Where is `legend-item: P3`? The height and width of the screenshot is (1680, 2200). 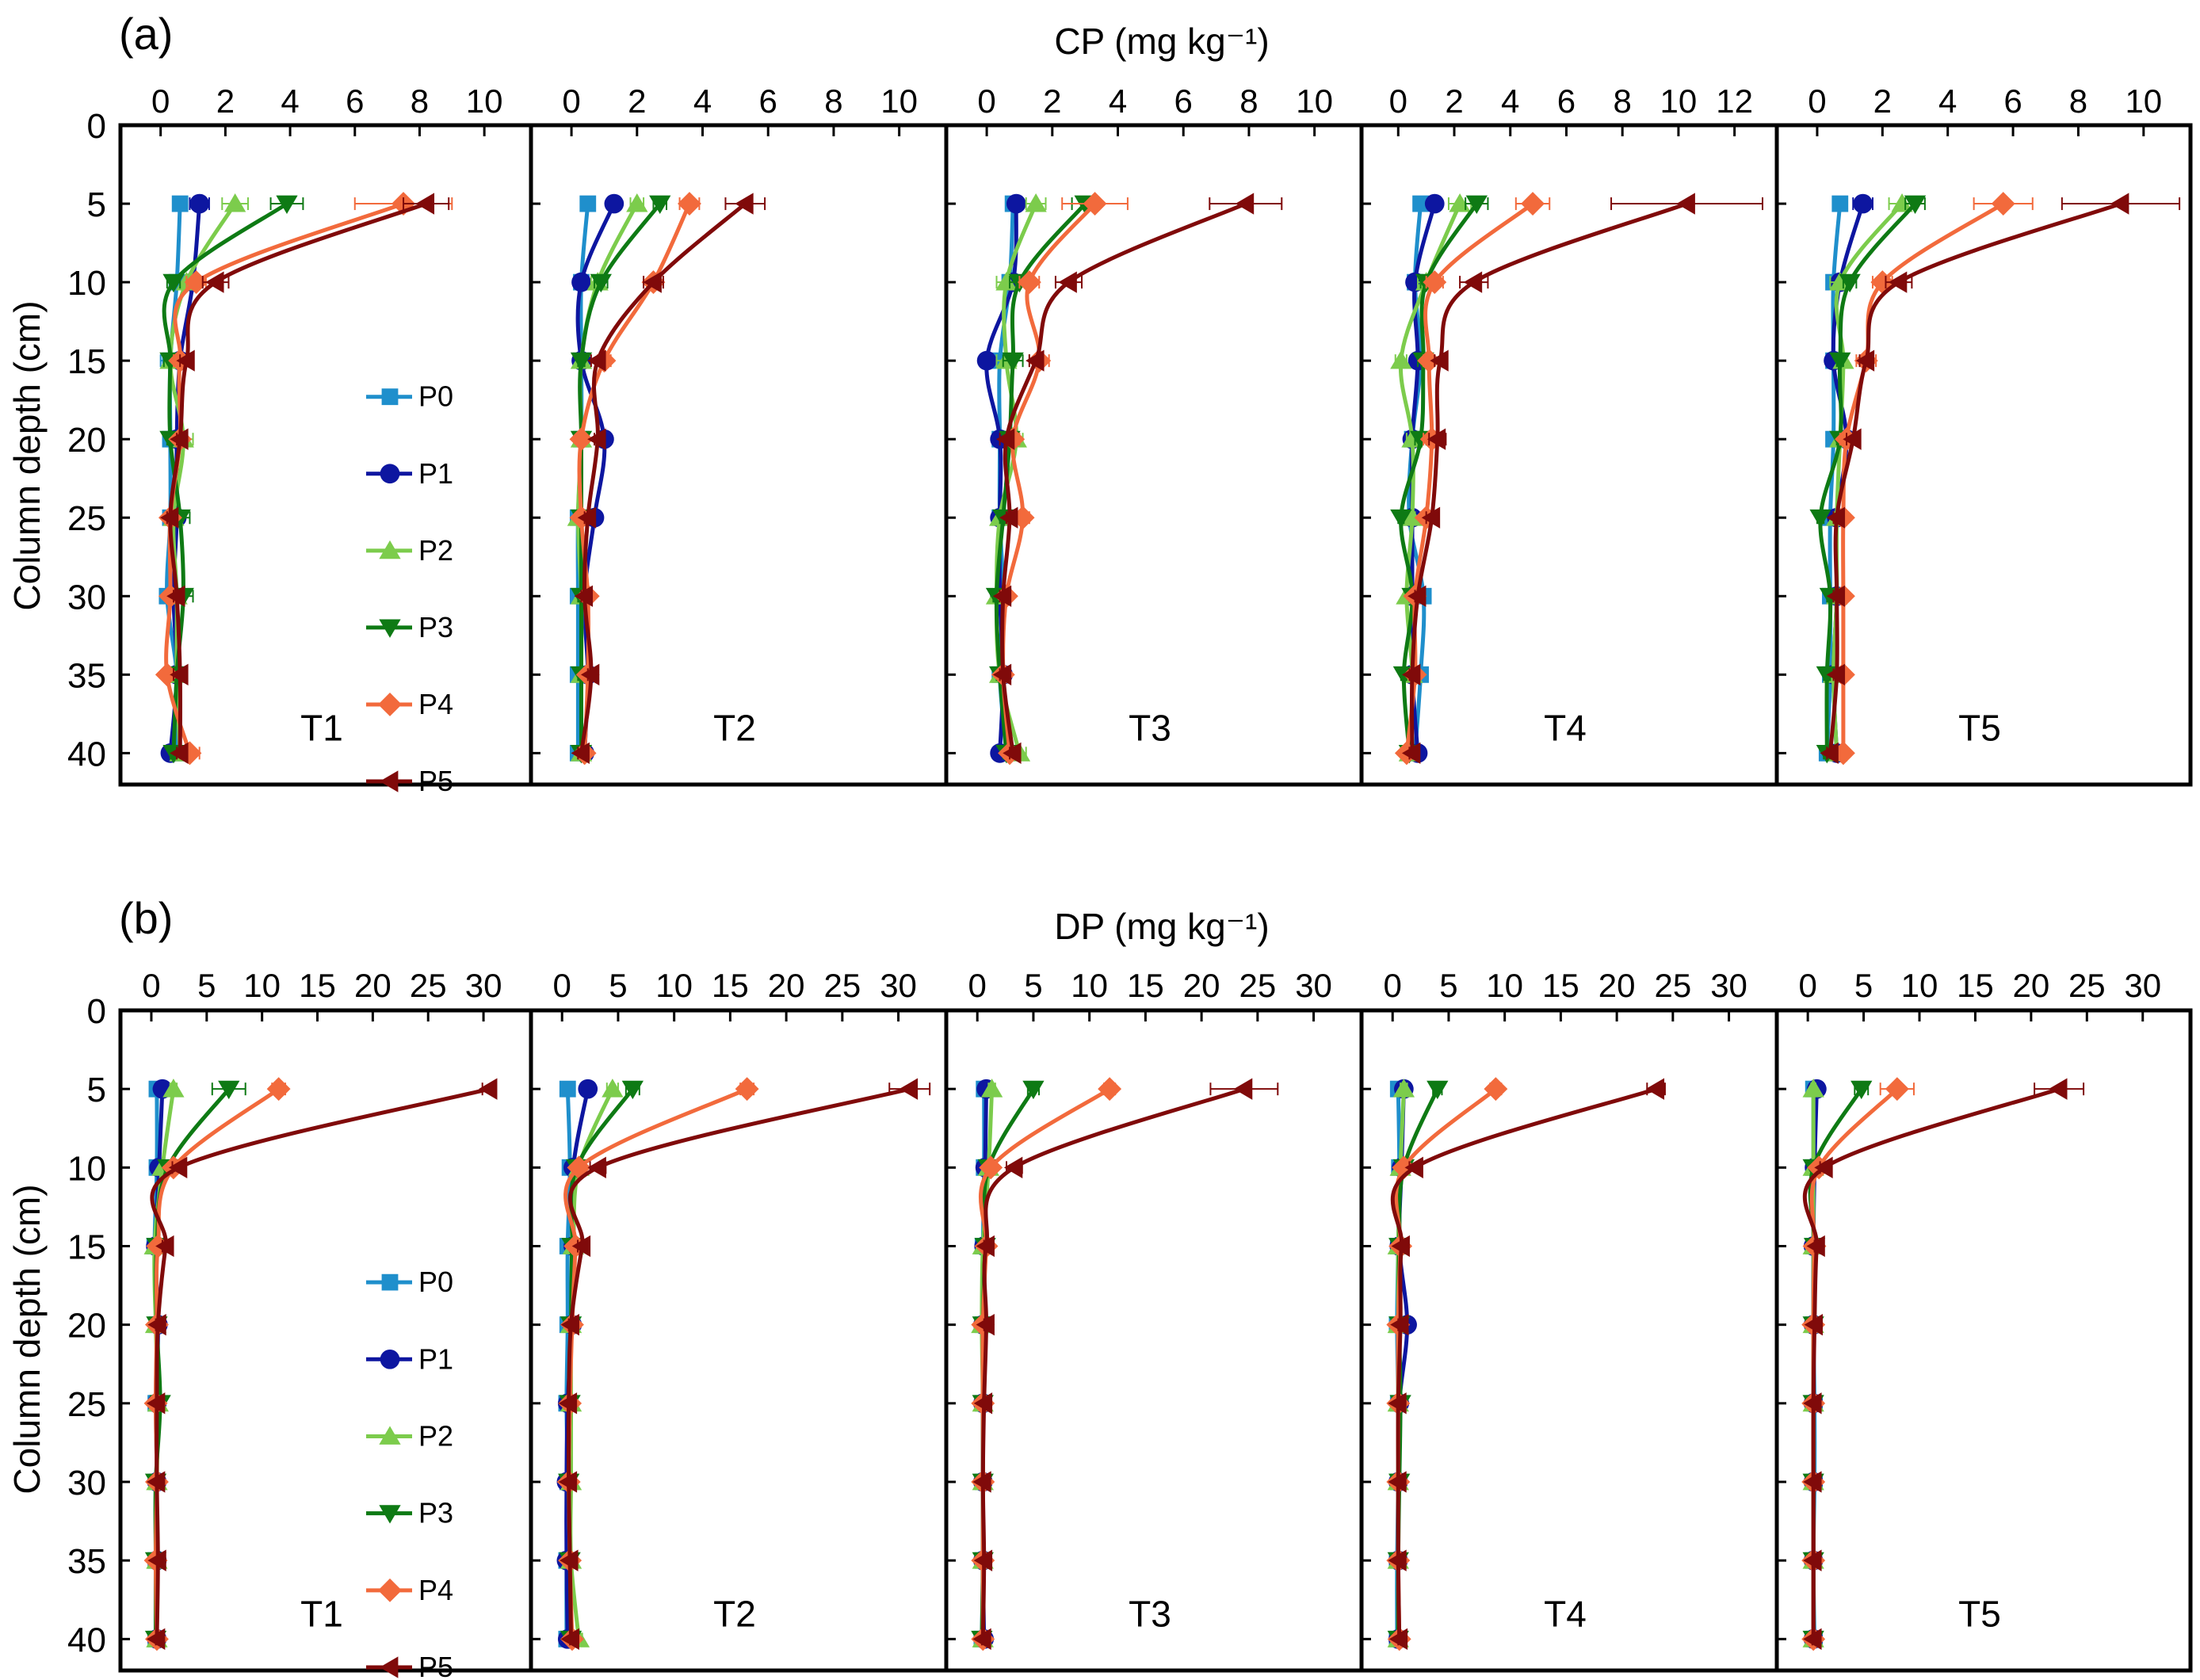 legend-item: P3 is located at coordinates (409, 1513).